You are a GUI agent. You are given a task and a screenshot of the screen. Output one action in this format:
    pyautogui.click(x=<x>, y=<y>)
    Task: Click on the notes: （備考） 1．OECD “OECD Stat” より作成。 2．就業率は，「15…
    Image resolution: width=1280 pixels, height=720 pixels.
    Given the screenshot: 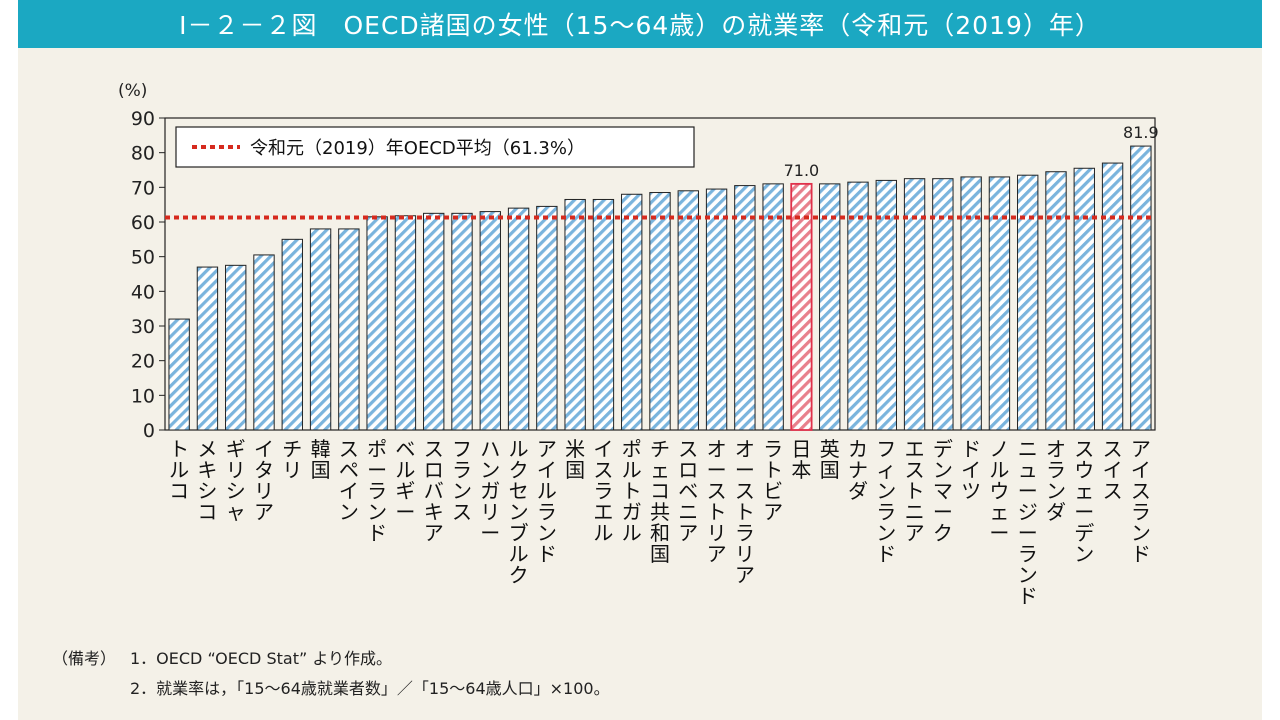 What is the action you would take?
    pyautogui.click(x=331, y=674)
    